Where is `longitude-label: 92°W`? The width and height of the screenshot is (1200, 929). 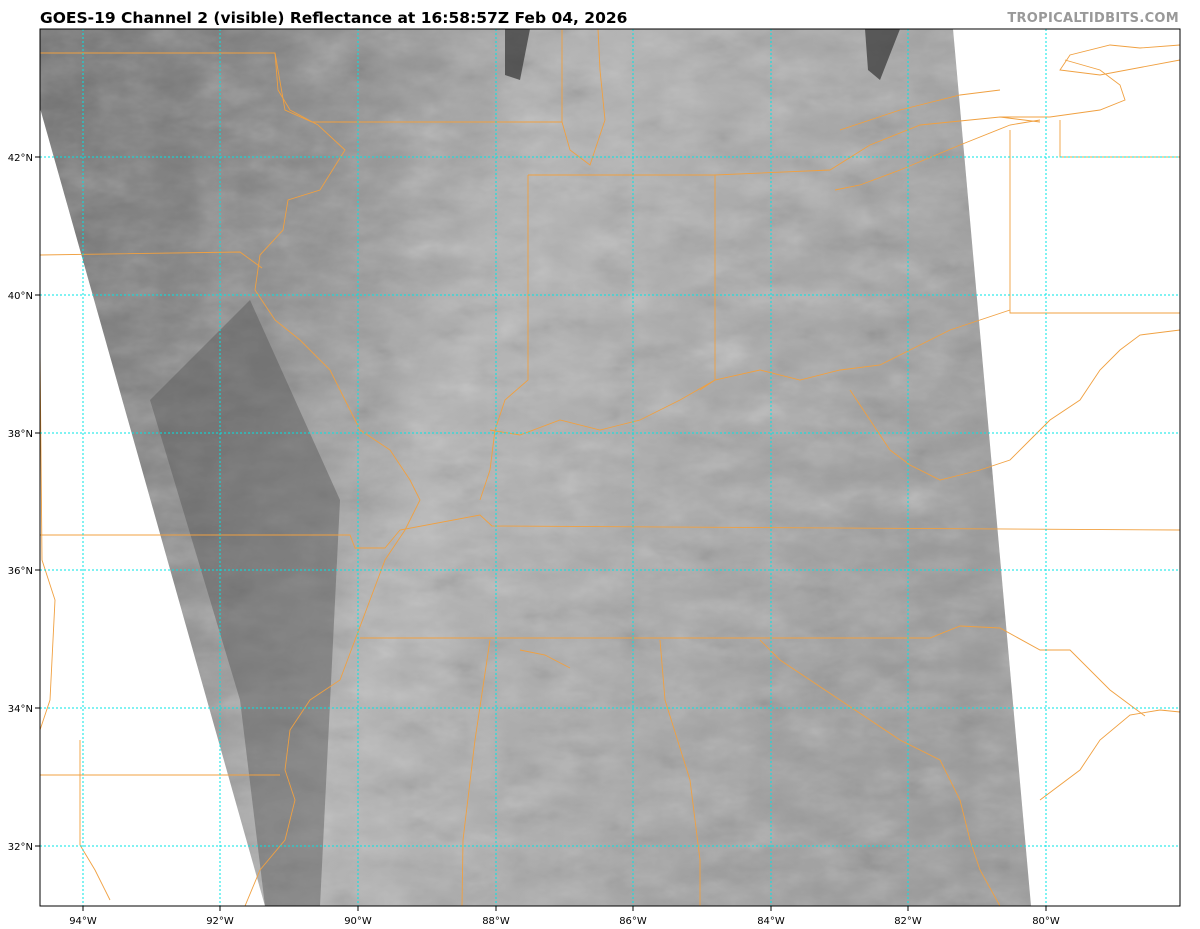
longitude-label: 92°W is located at coordinates (220, 921).